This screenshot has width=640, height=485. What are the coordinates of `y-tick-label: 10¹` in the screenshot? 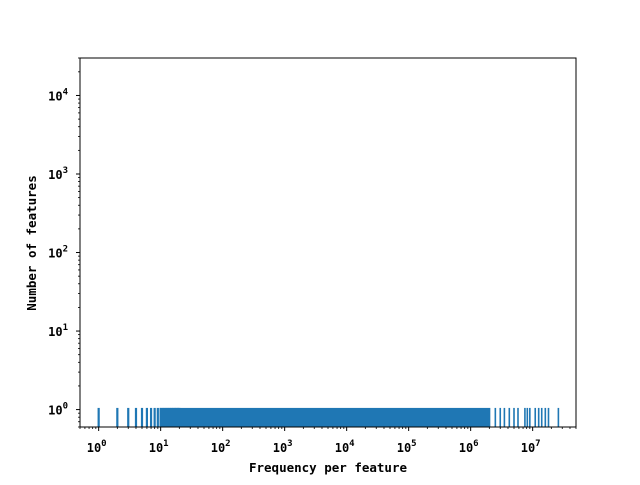 It's located at (58, 331).